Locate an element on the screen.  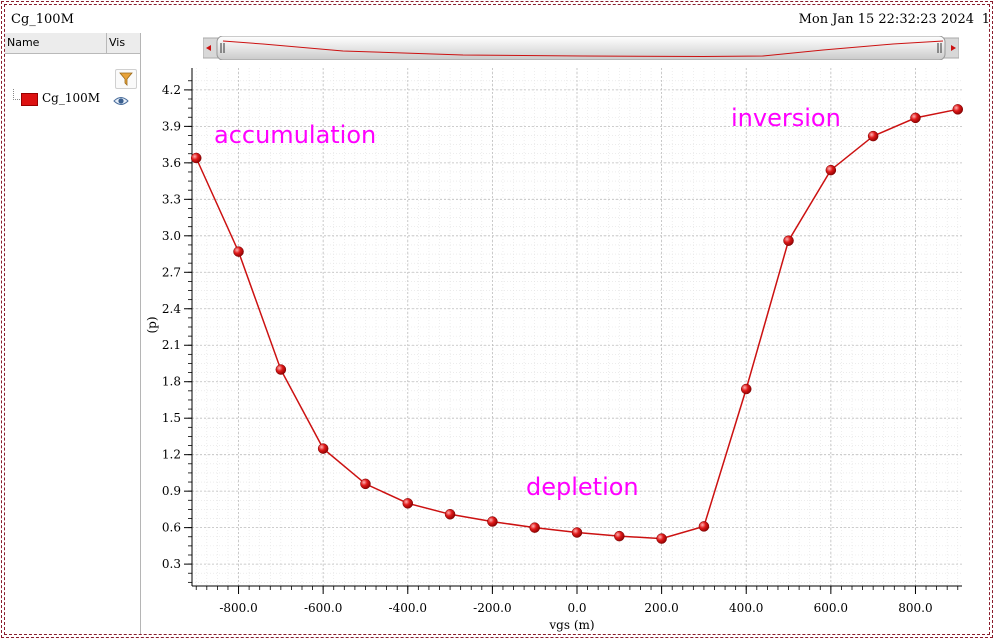
x-tick-label: 400.0 is located at coordinates (746, 608).